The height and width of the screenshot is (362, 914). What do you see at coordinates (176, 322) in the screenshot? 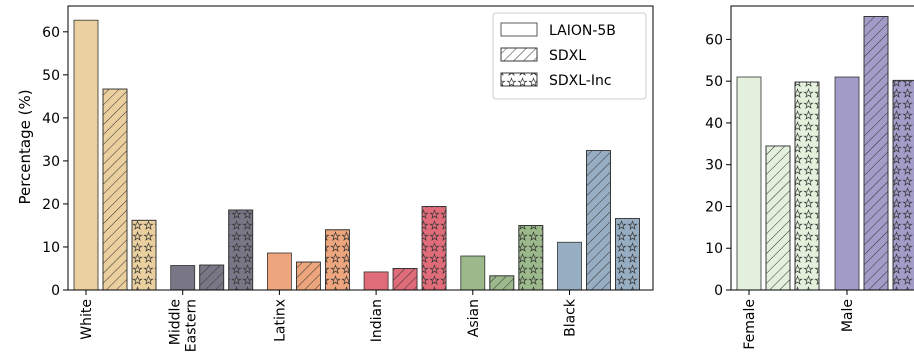
I see `x-tick-label-middle-eastern: Middle` at bounding box center [176, 322].